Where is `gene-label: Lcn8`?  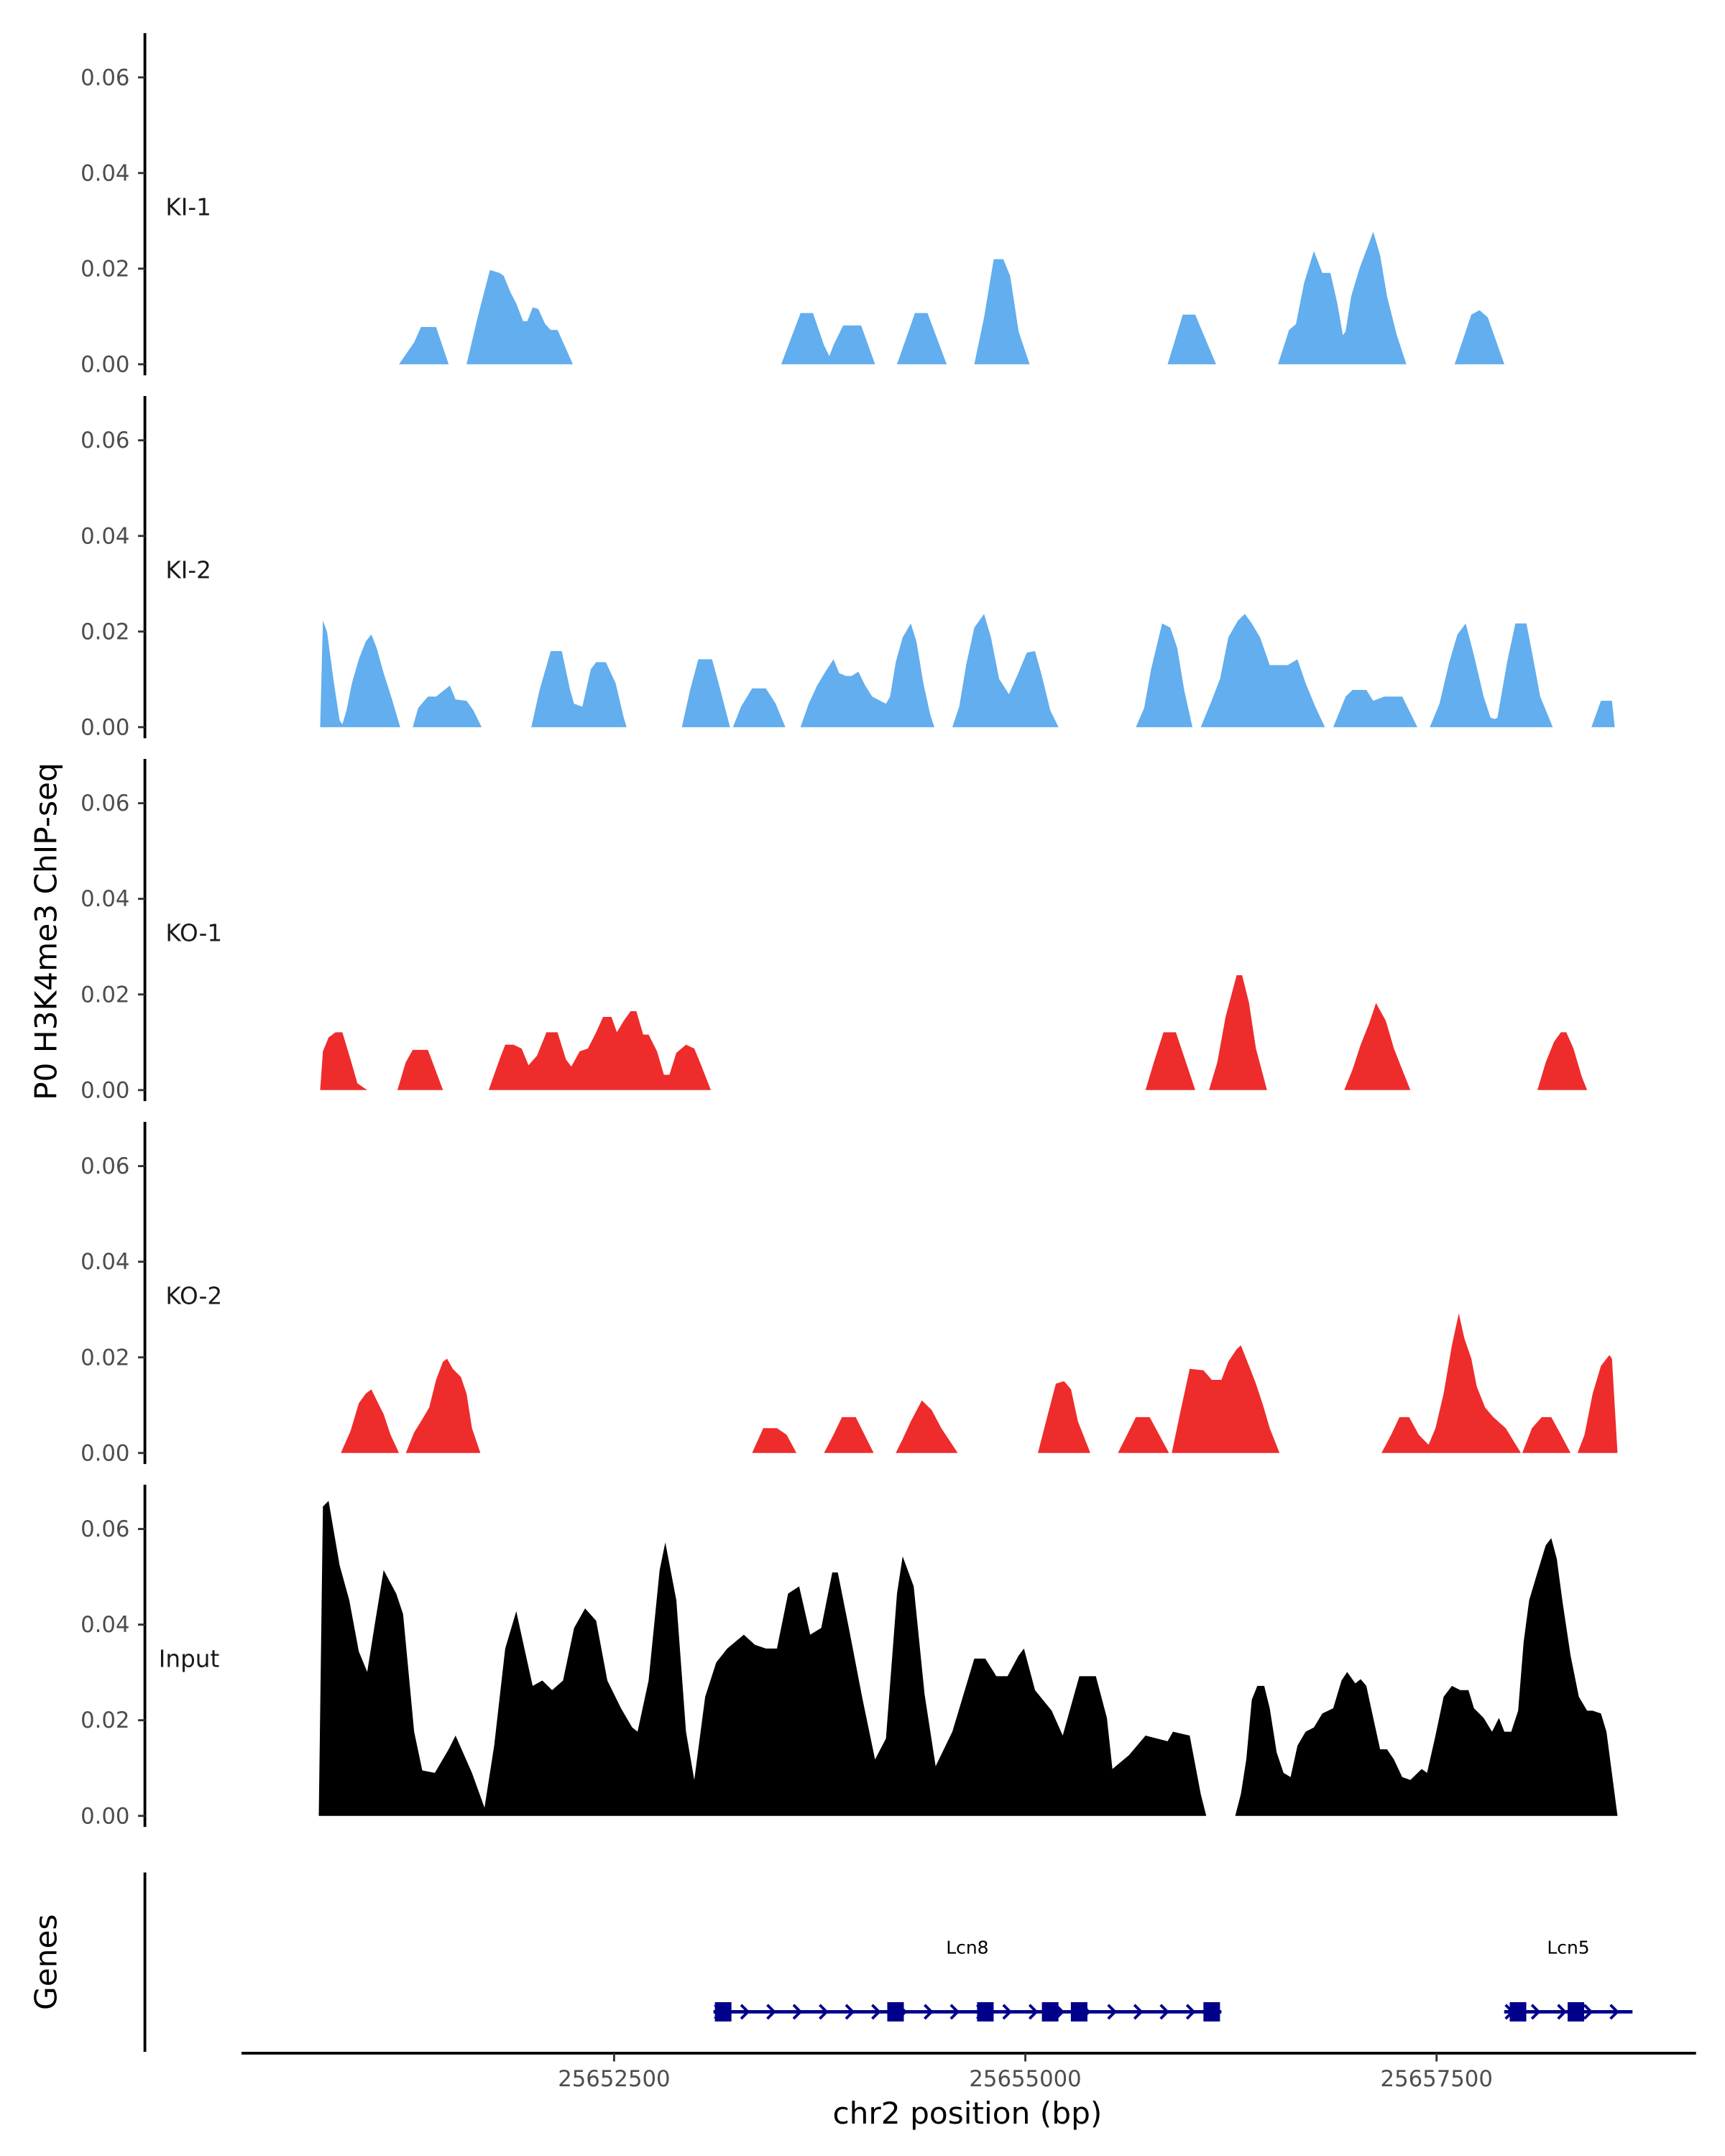 gene-label: Lcn8 is located at coordinates (967, 1948).